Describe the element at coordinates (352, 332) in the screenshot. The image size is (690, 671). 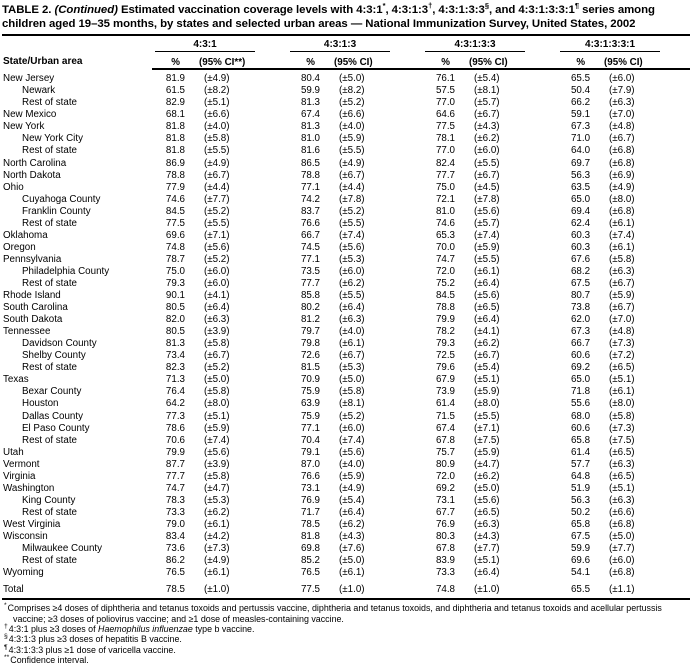
I see `ci-cell: (±4.0)` at that location.